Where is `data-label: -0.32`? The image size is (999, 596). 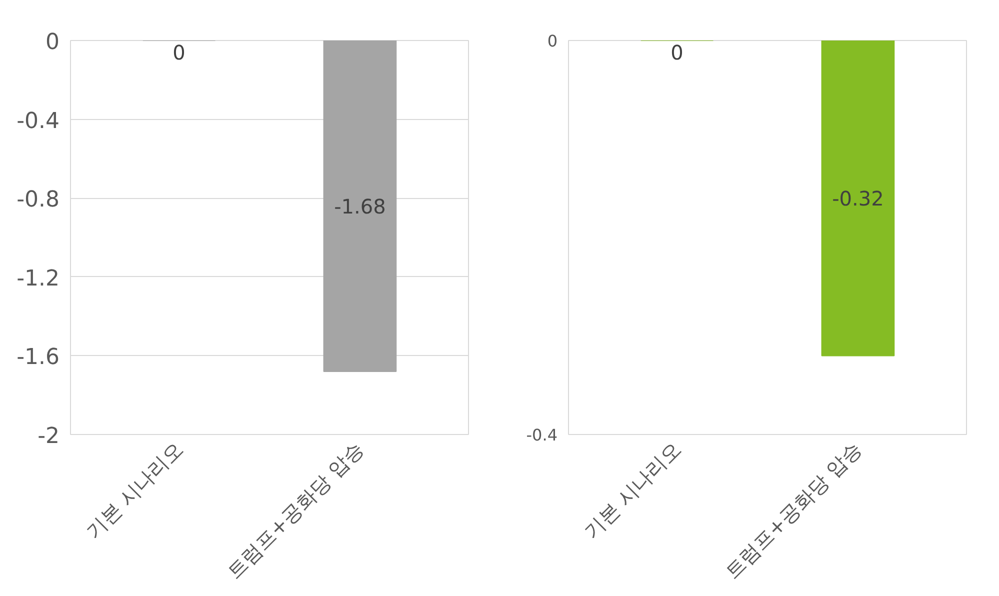 data-label: -0.32 is located at coordinates (858, 198).